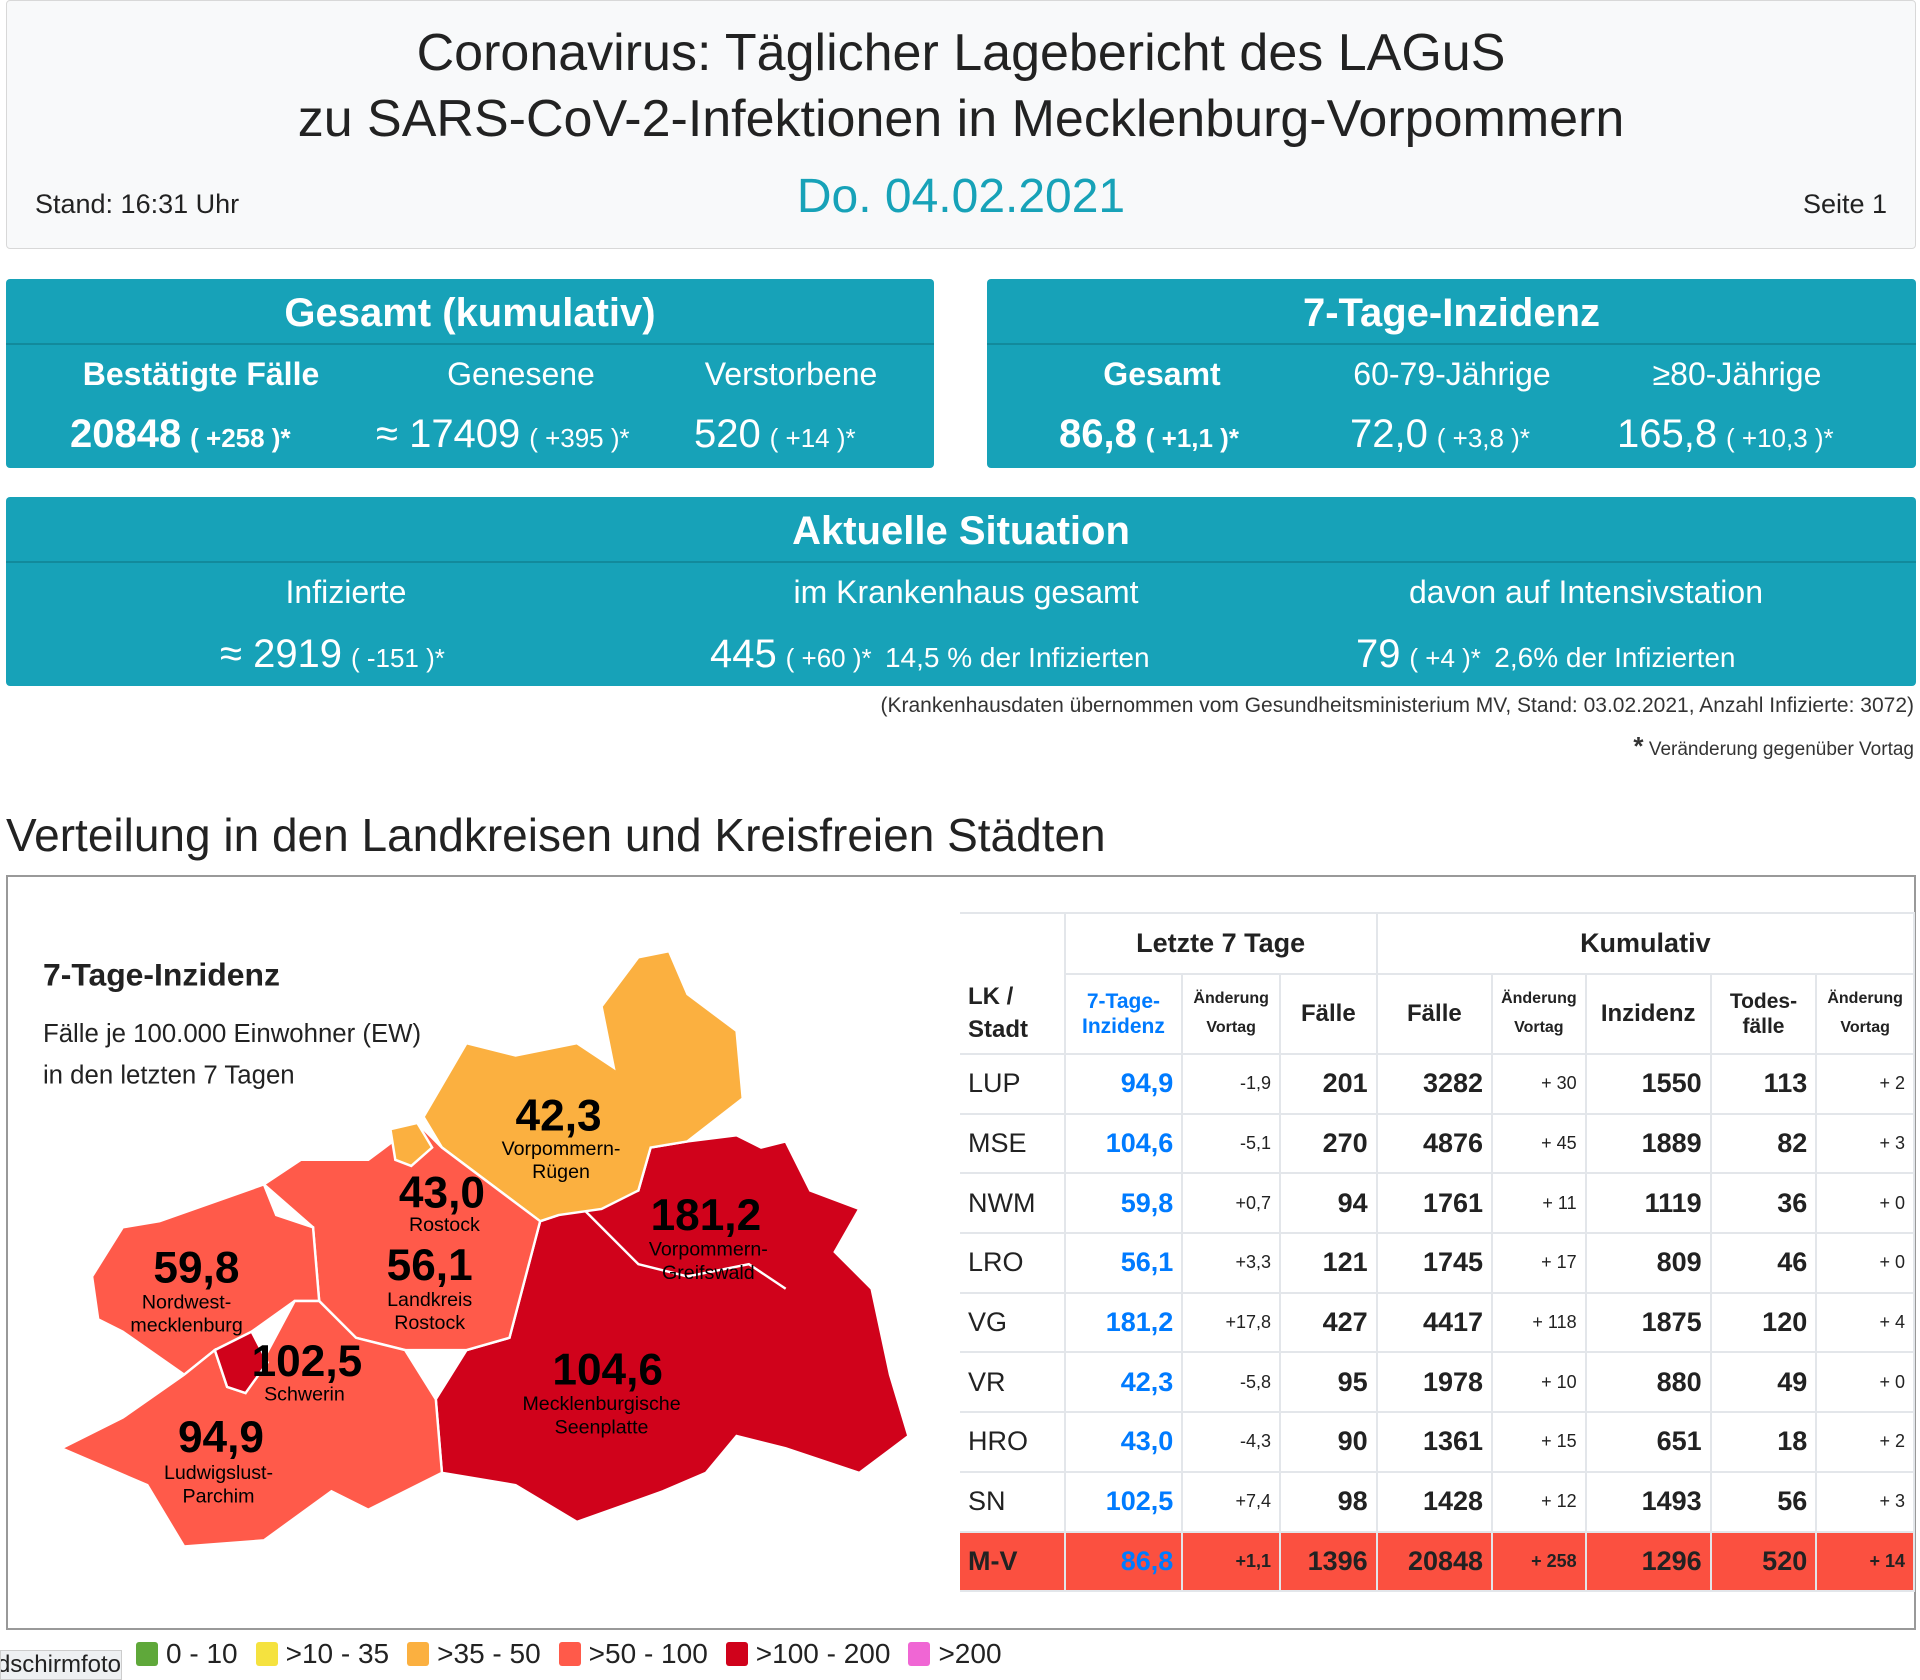 The width and height of the screenshot is (1920, 1680). What do you see at coordinates (823, 1653) in the screenshot?
I see `legend-label: >100 - 200` at bounding box center [823, 1653].